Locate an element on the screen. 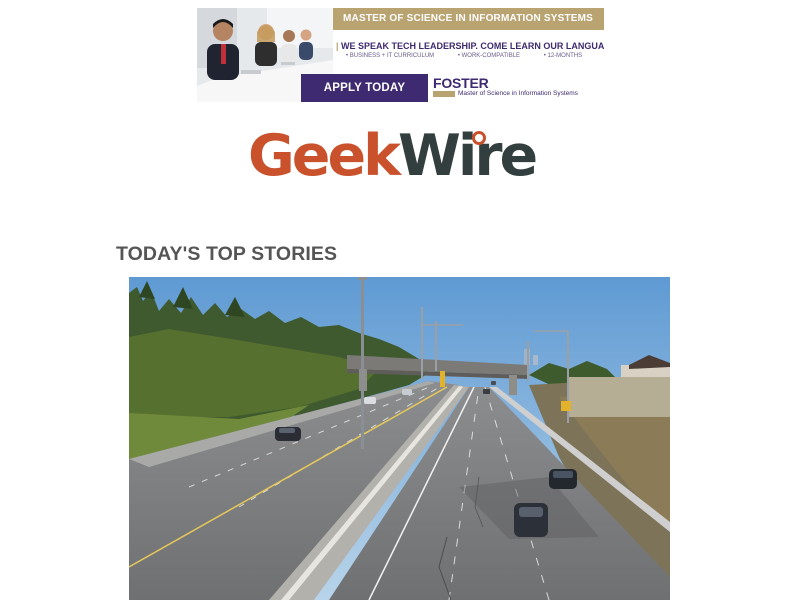 This screenshot has height=600, width=800. ad-photo is located at coordinates (265, 55).